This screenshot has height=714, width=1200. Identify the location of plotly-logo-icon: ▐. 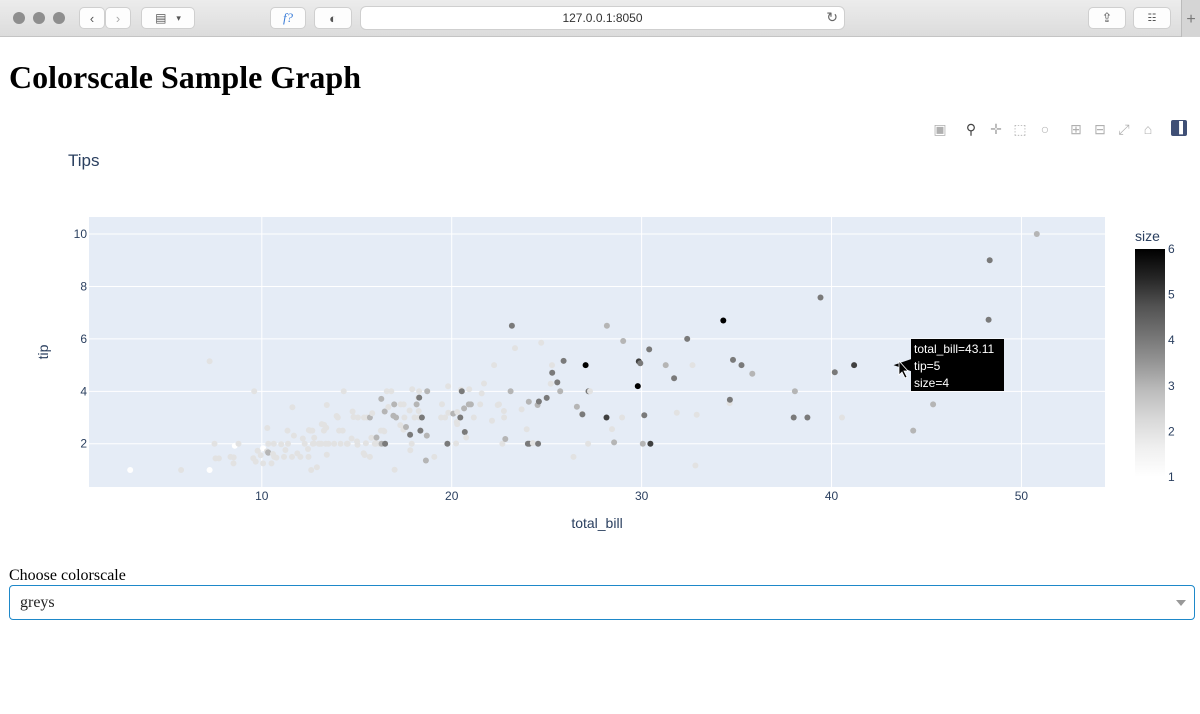
(1179, 128).